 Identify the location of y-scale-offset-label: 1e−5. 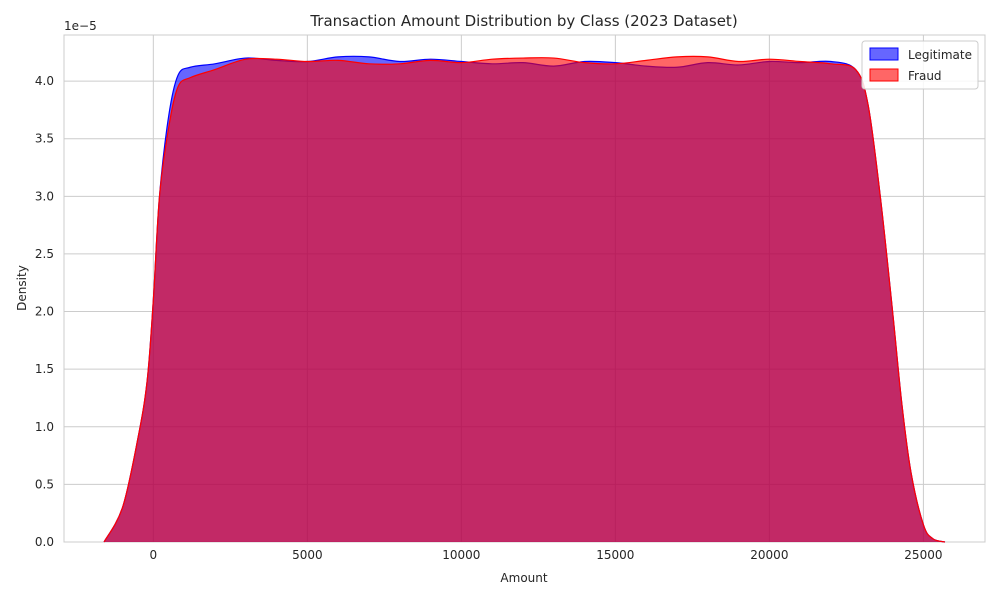
(80, 26).